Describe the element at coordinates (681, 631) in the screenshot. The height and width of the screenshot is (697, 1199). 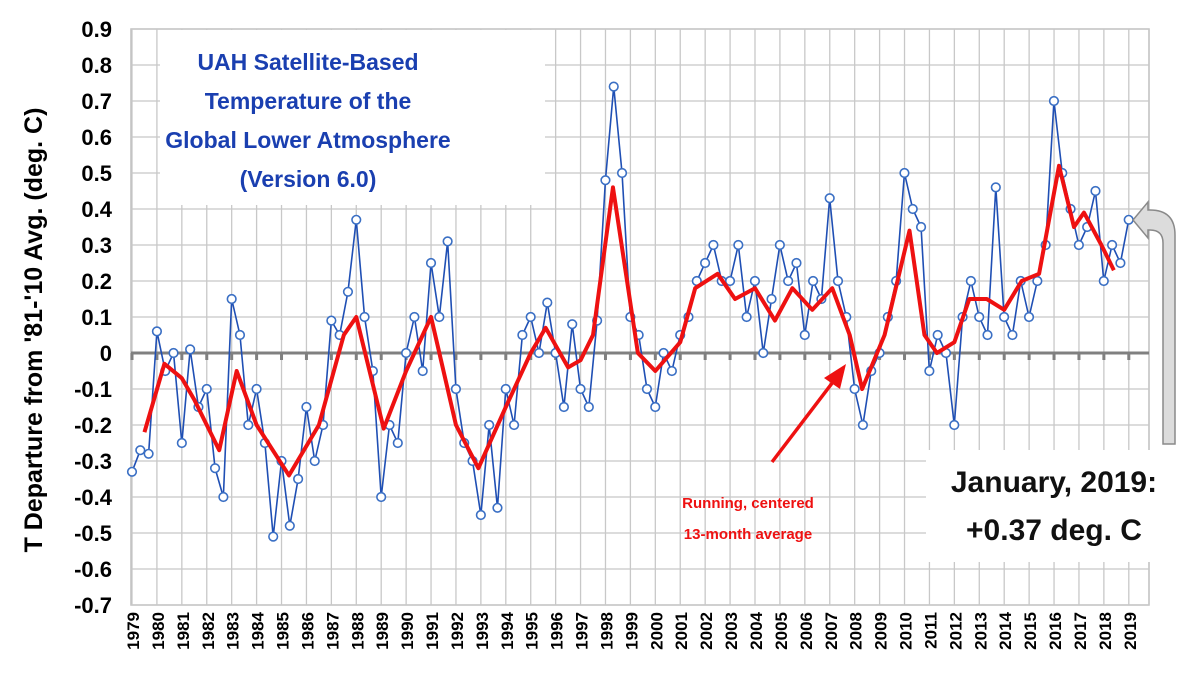
I see `x-tick-label: 2001` at that location.